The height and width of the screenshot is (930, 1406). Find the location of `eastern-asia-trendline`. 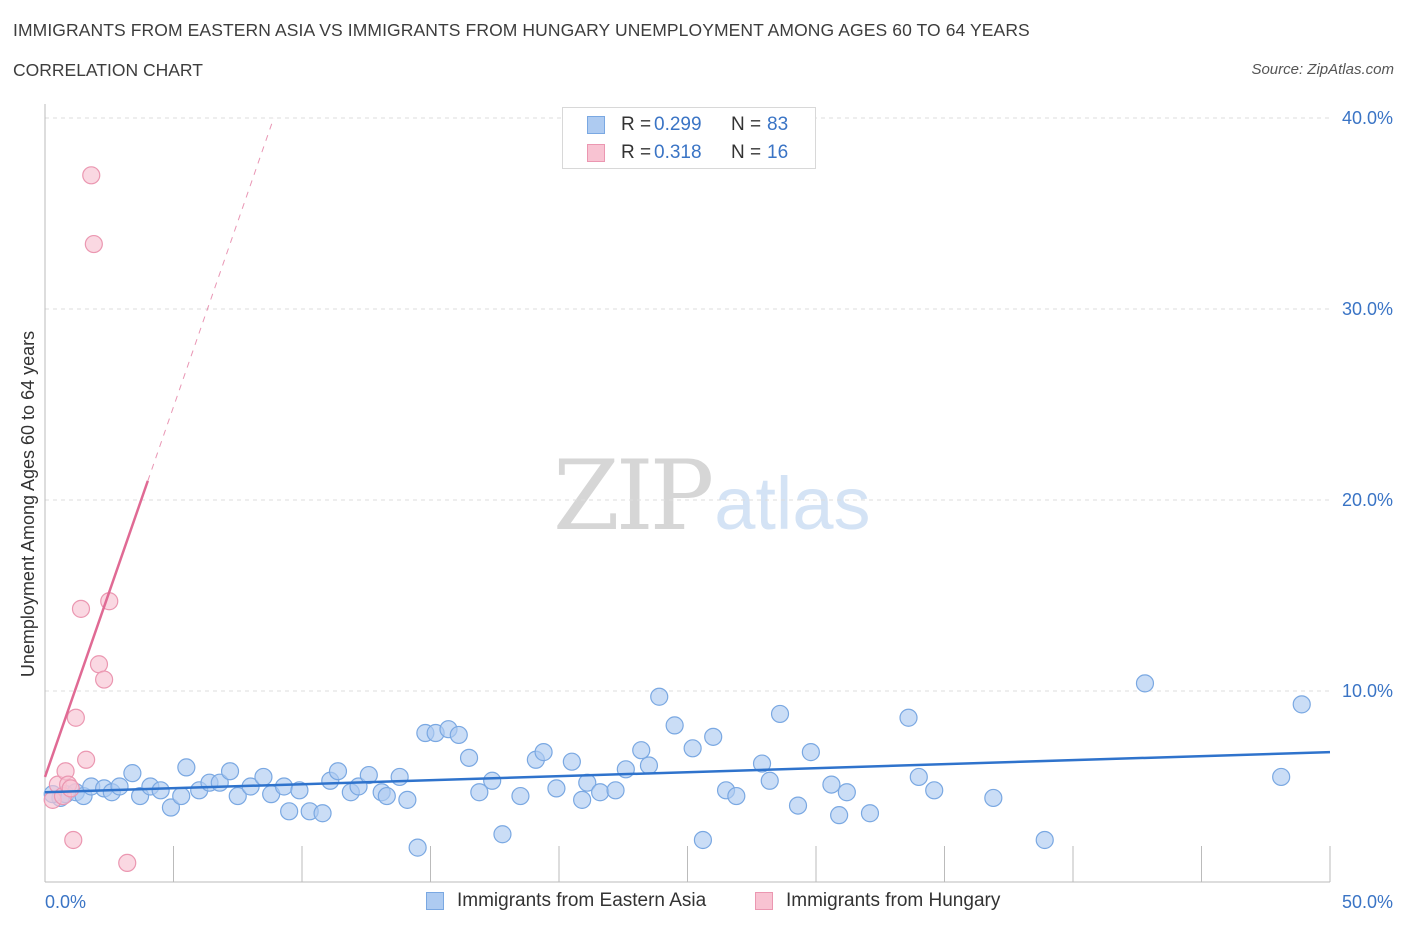

eastern-asia-trendline is located at coordinates (687, 772).